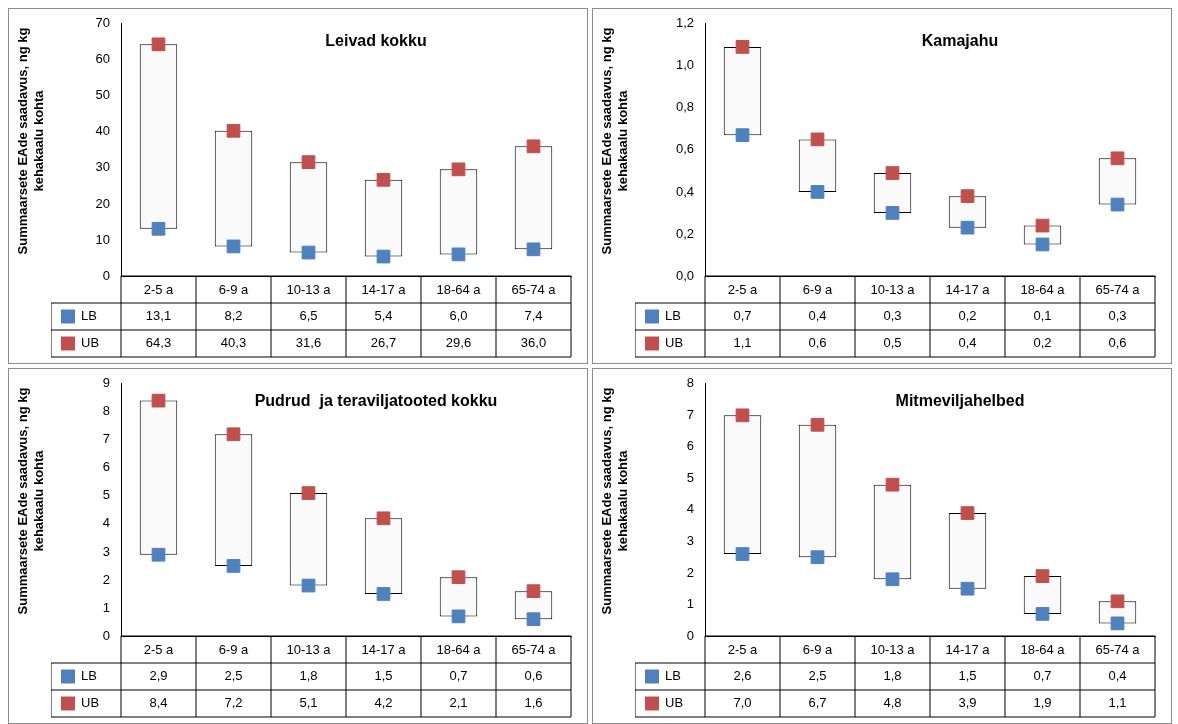 Image resolution: width=1178 pixels, height=724 pixels. I want to click on data-label: 6,7, so click(817, 703).